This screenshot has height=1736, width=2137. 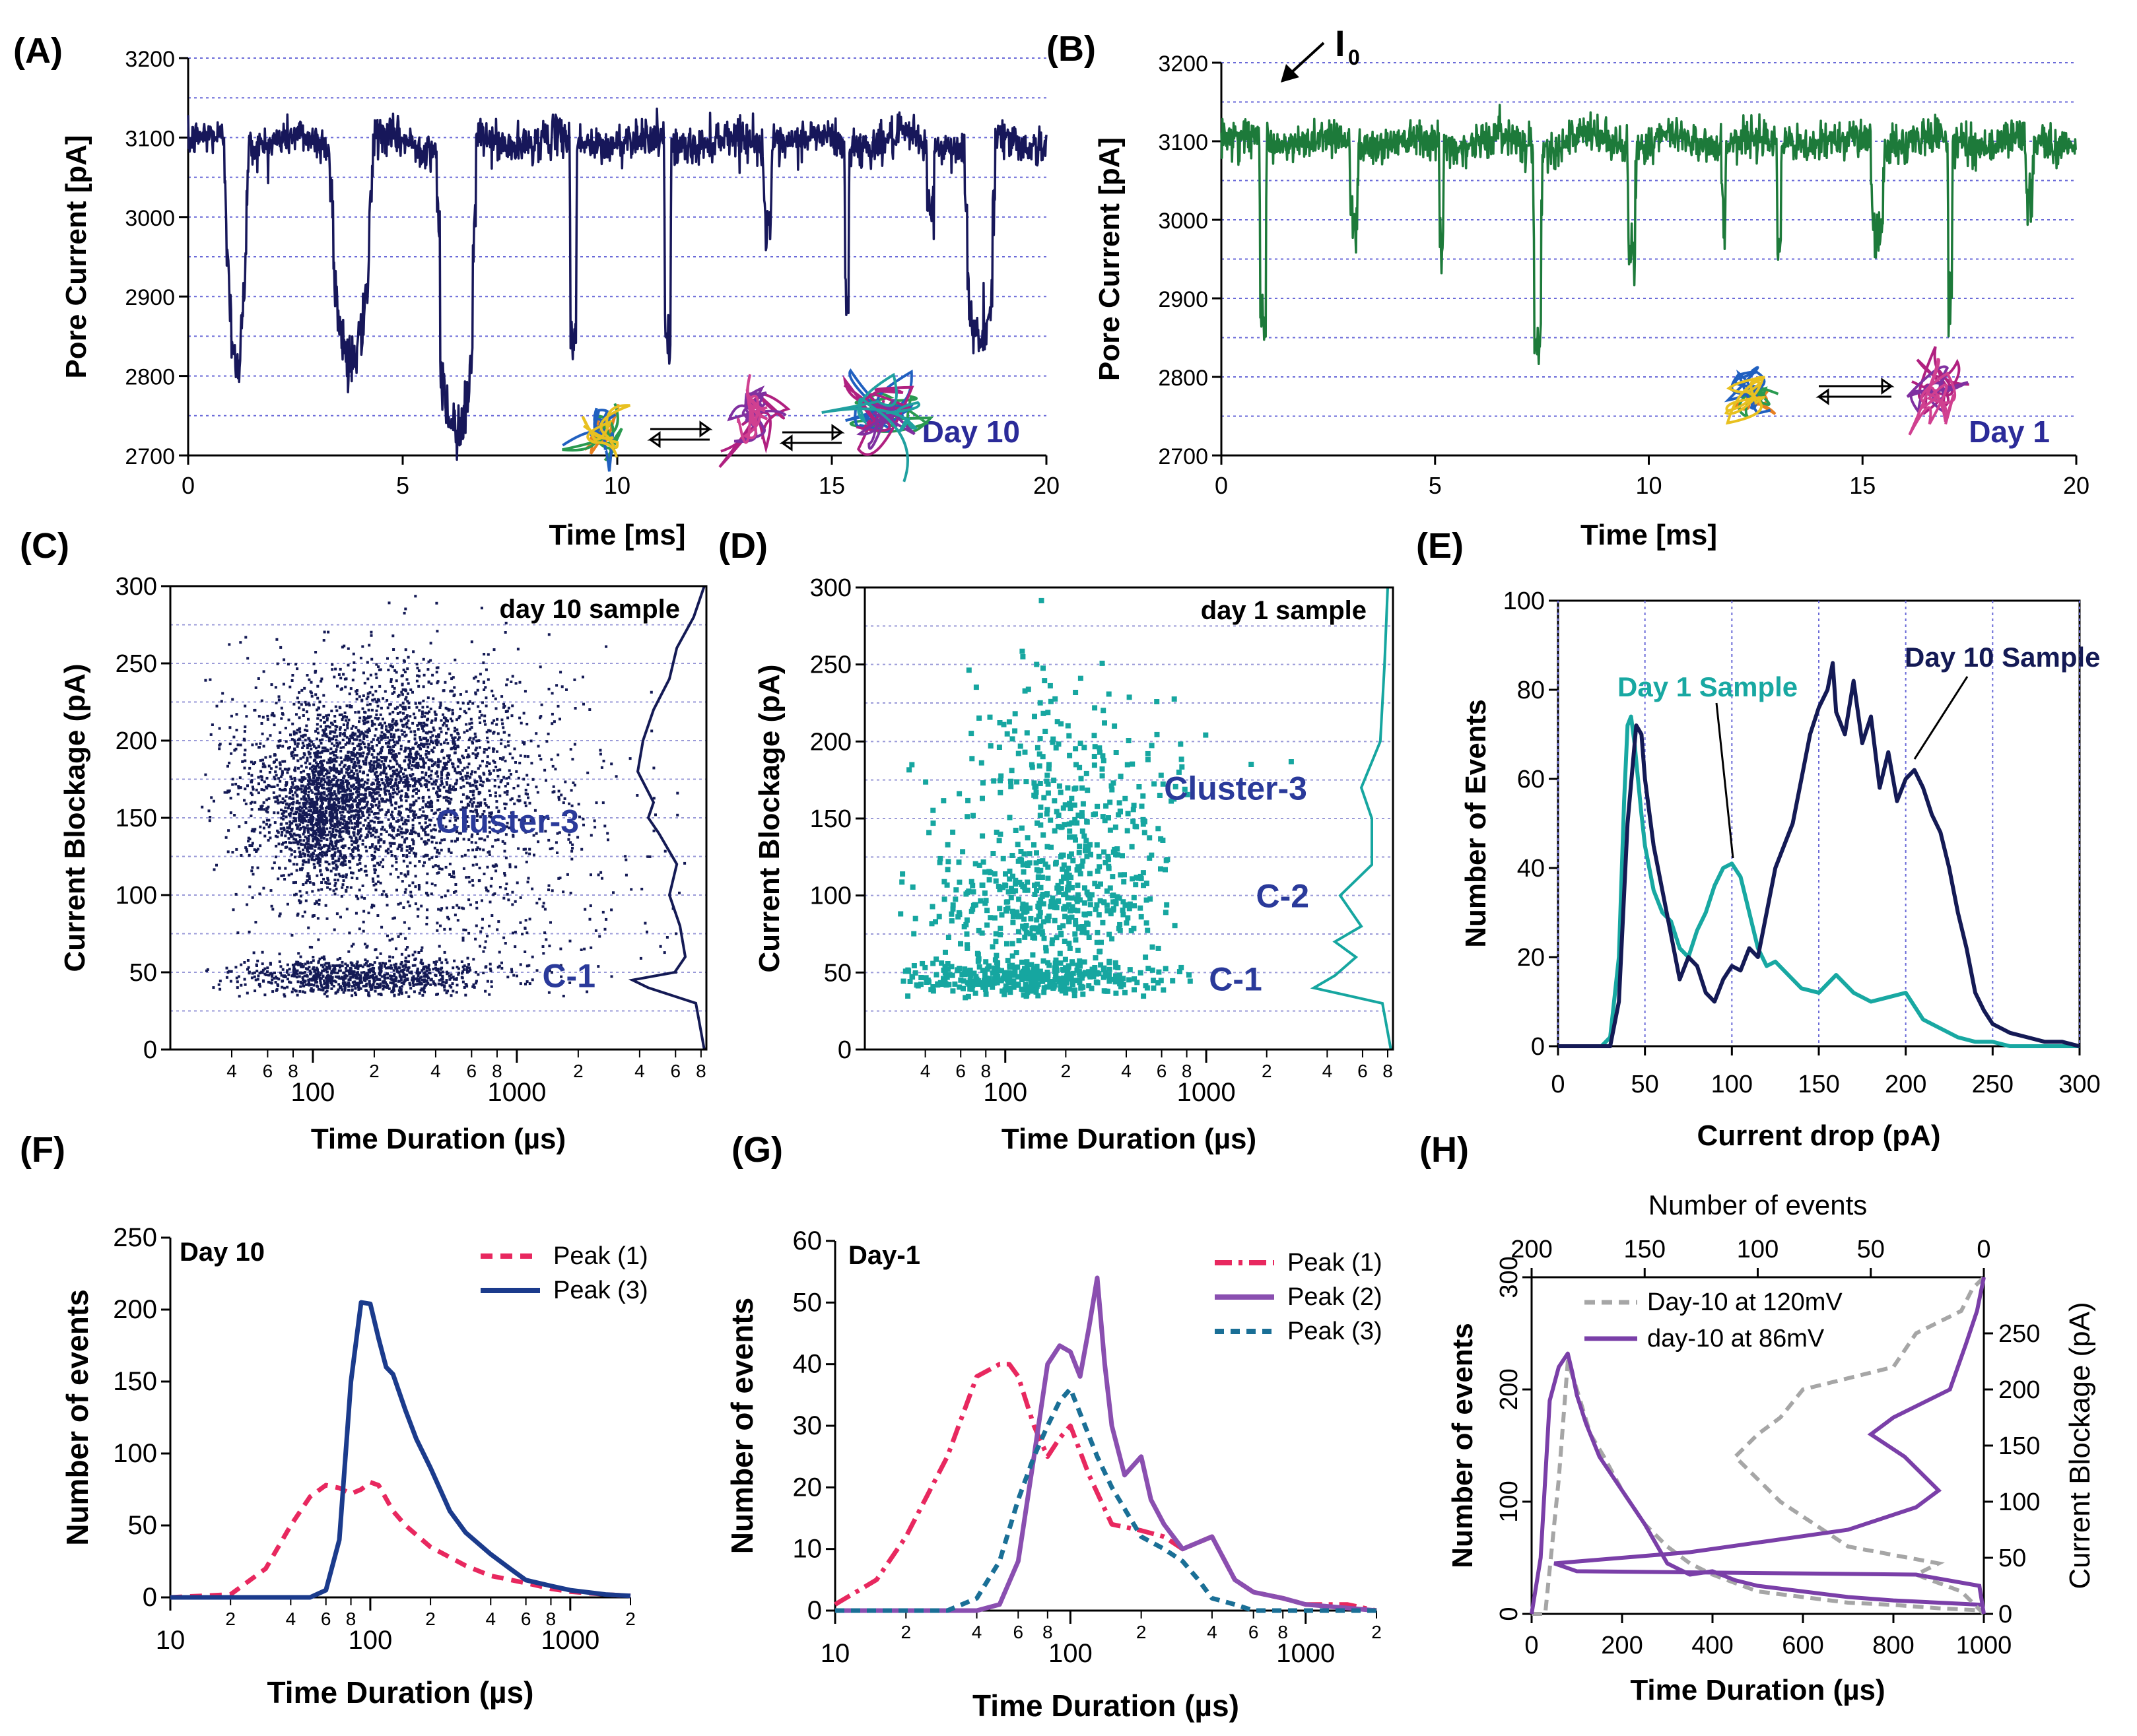 I want to click on x-tick-label: 20, so click(x=1046, y=486).